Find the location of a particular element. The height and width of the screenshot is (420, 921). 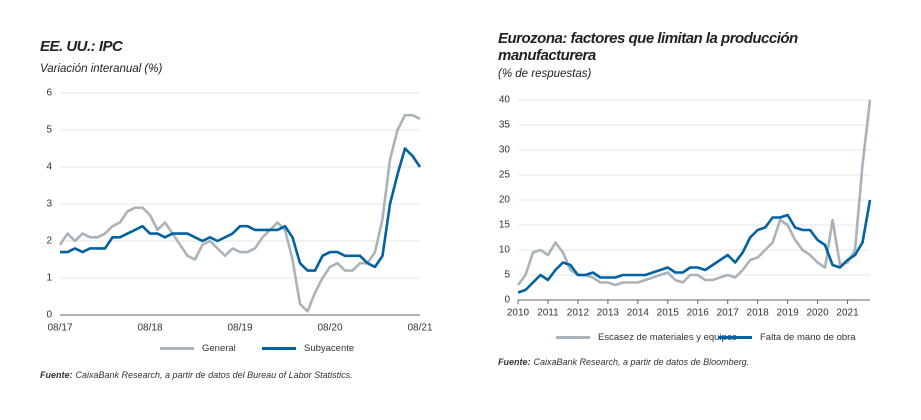

x-tick-label: 2012 is located at coordinates (578, 313).